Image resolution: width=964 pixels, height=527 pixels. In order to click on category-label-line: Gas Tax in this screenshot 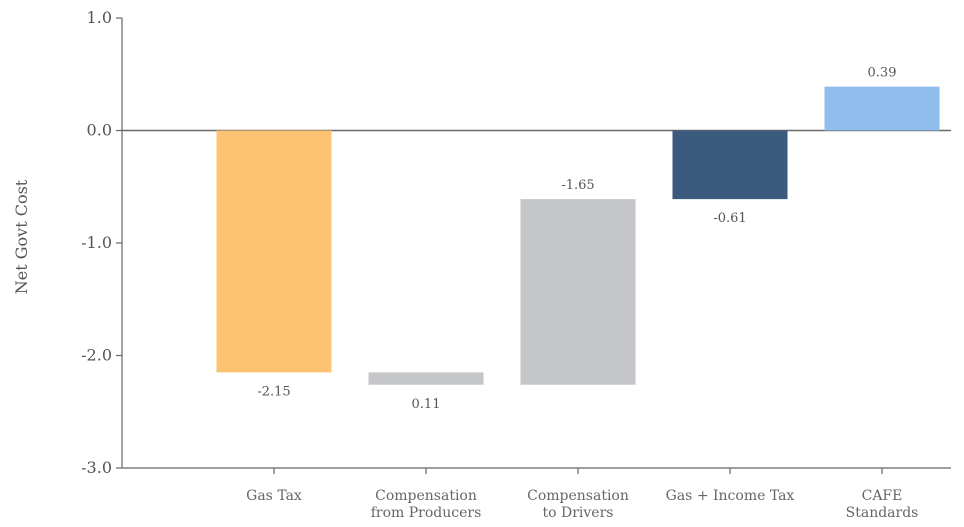, I will do `click(274, 496)`.